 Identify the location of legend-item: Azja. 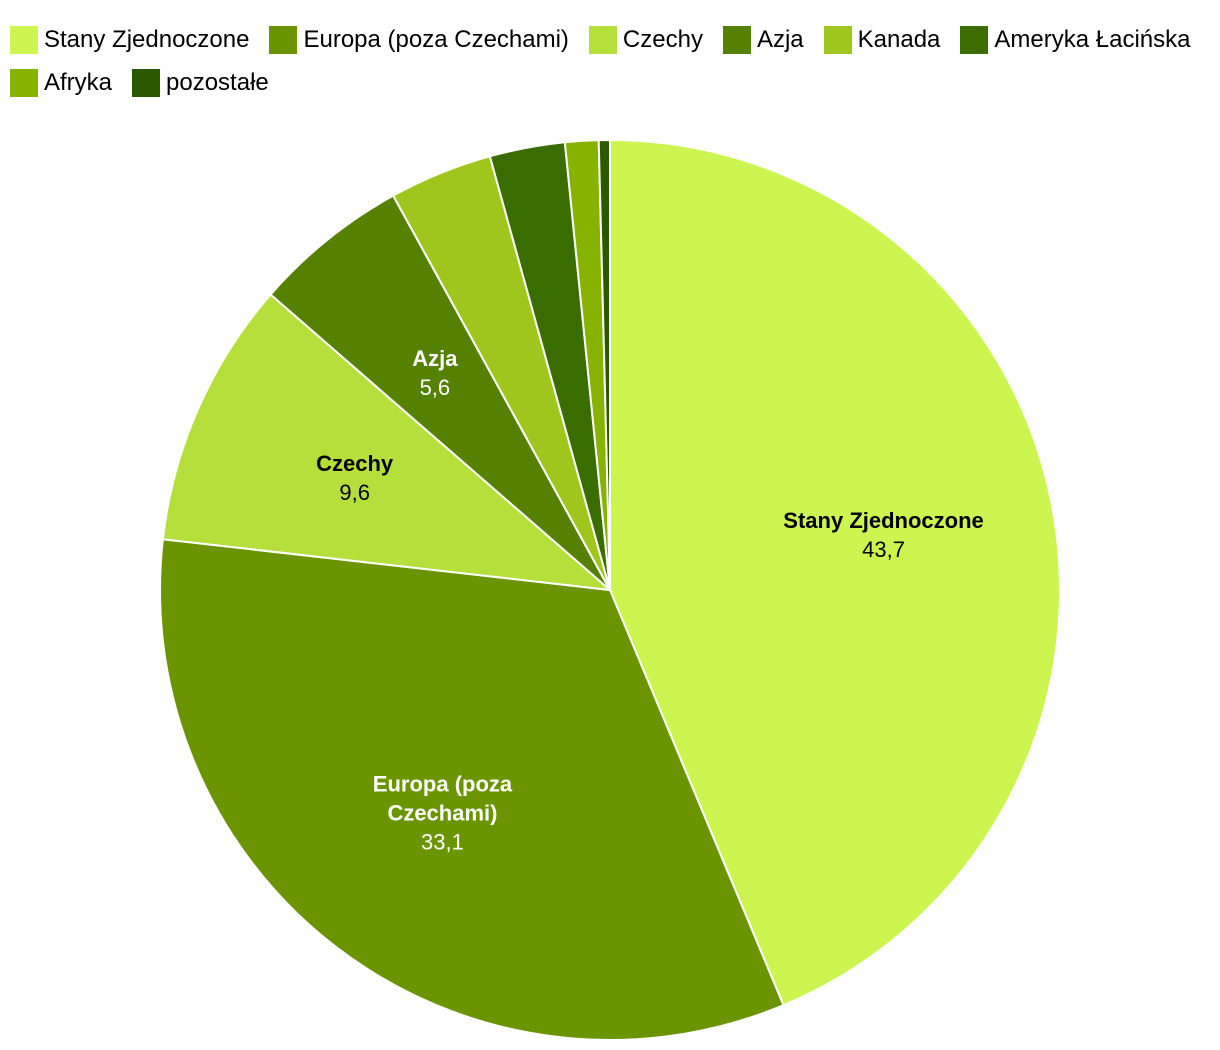
(763, 39).